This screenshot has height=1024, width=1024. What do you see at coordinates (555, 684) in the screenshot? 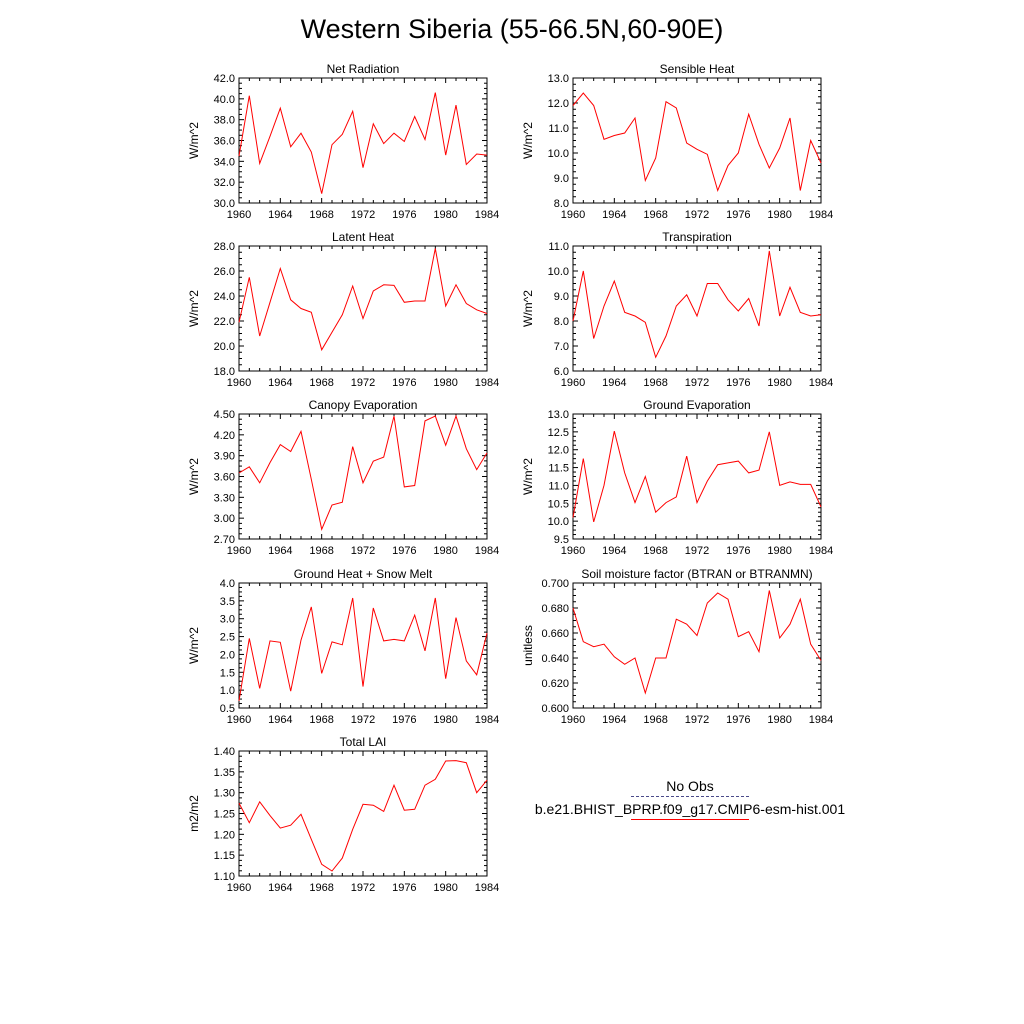
I see `y-tick-label: 0.620` at bounding box center [555, 684].